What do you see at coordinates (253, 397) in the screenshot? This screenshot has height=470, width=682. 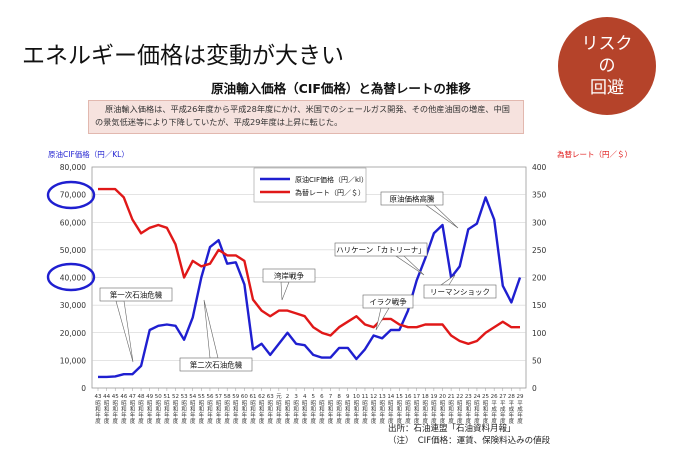 I see `x-tick-label: 61` at bounding box center [253, 397].